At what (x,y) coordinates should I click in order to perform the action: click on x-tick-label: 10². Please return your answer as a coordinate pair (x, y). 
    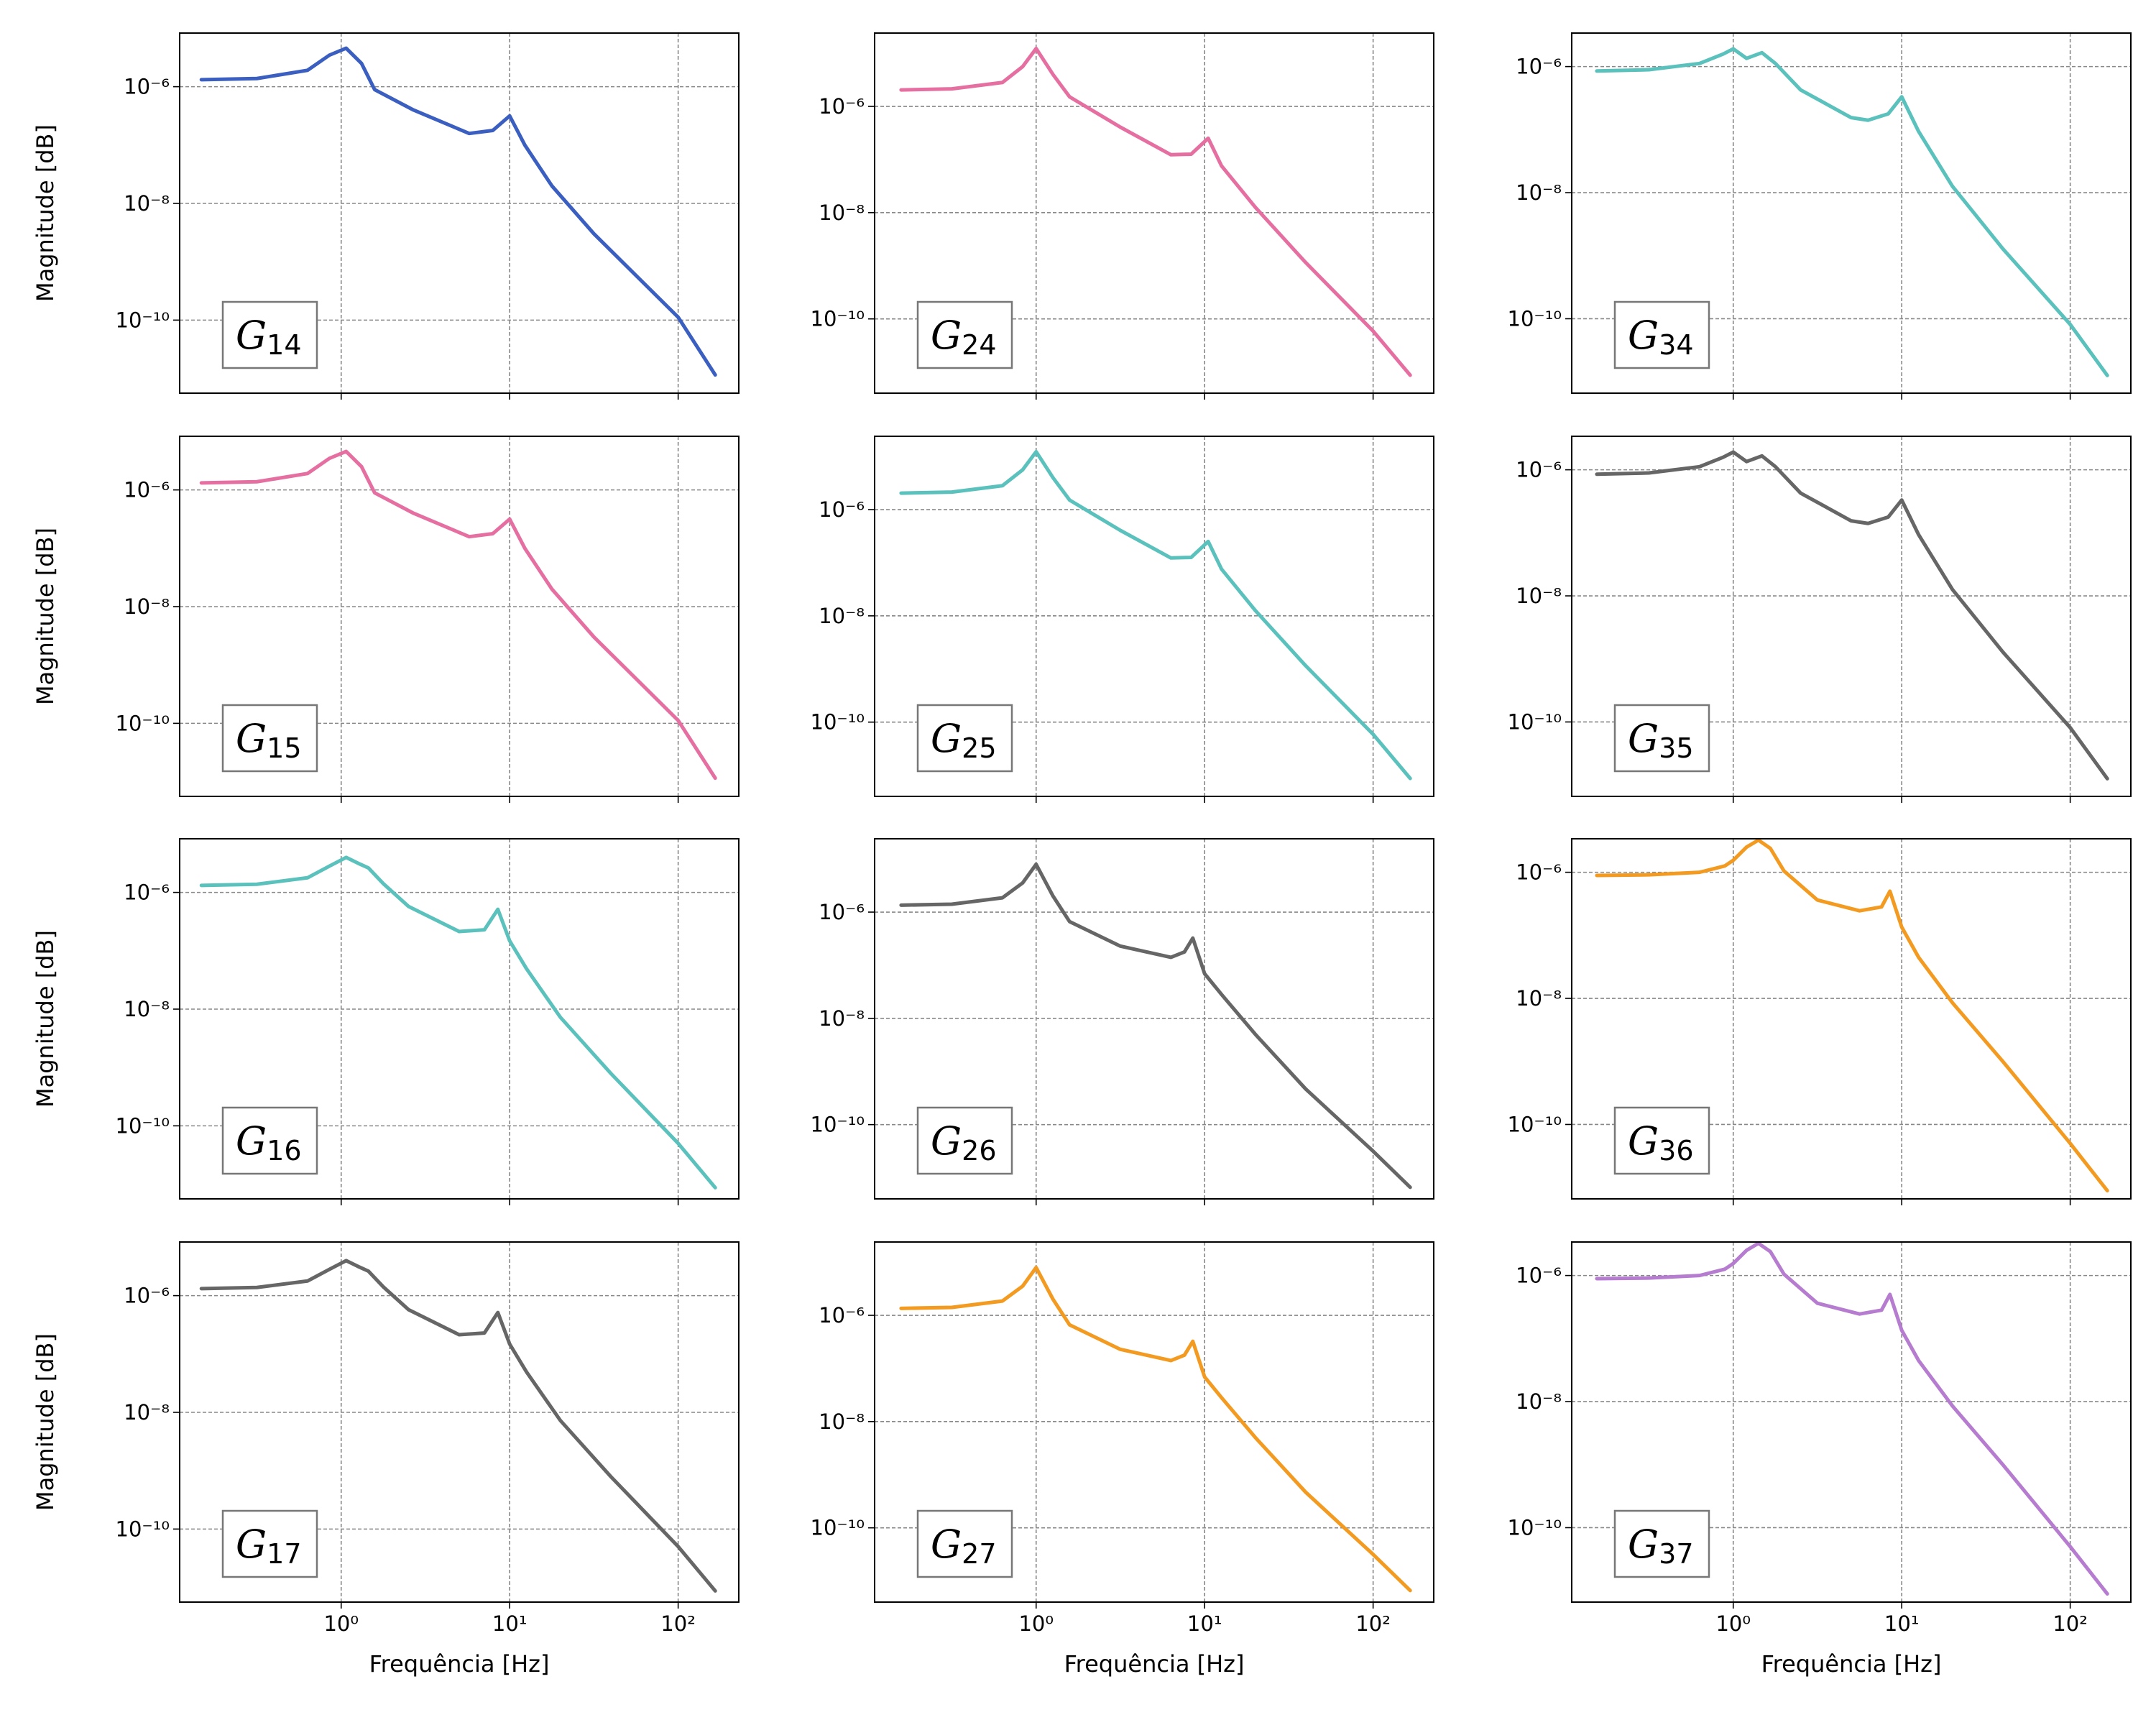
    Looking at the image, I should click on (2070, 1623).